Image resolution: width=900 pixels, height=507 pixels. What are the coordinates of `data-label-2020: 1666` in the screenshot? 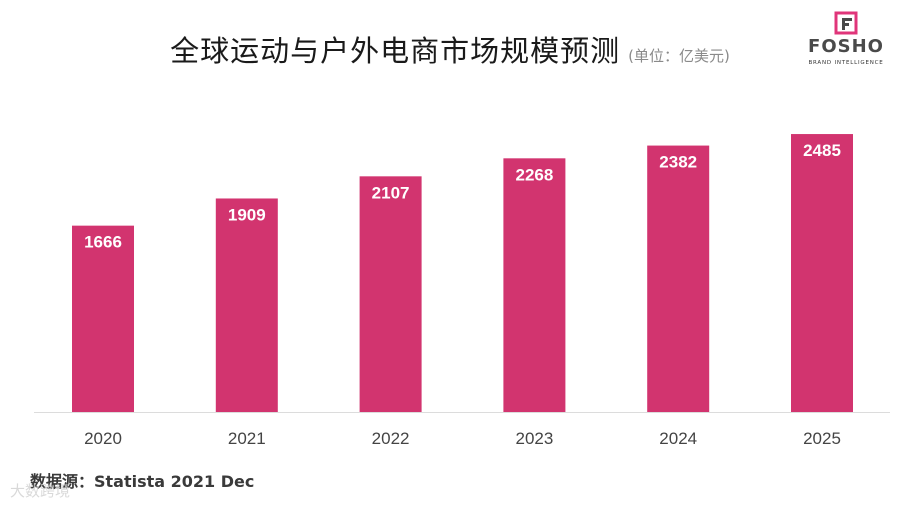 It's located at (103, 242).